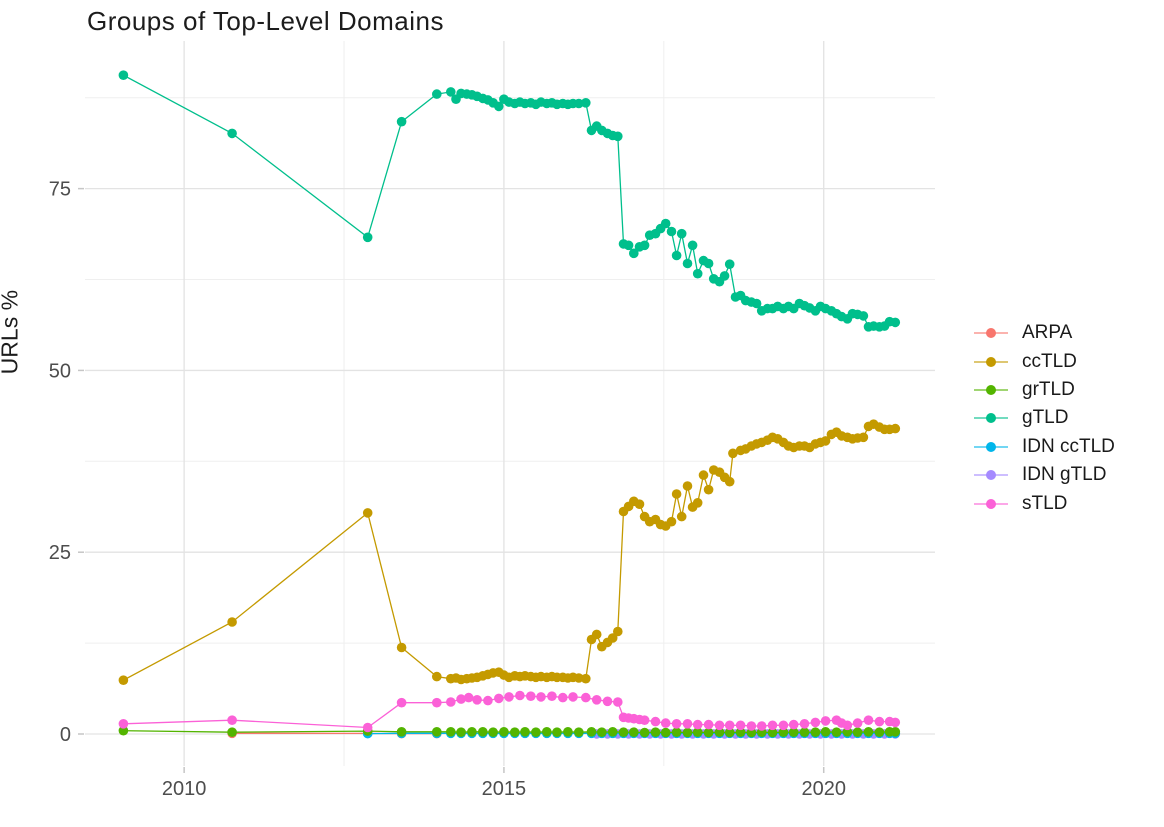  I want to click on legend-label: ccTLD, so click(1049, 361).